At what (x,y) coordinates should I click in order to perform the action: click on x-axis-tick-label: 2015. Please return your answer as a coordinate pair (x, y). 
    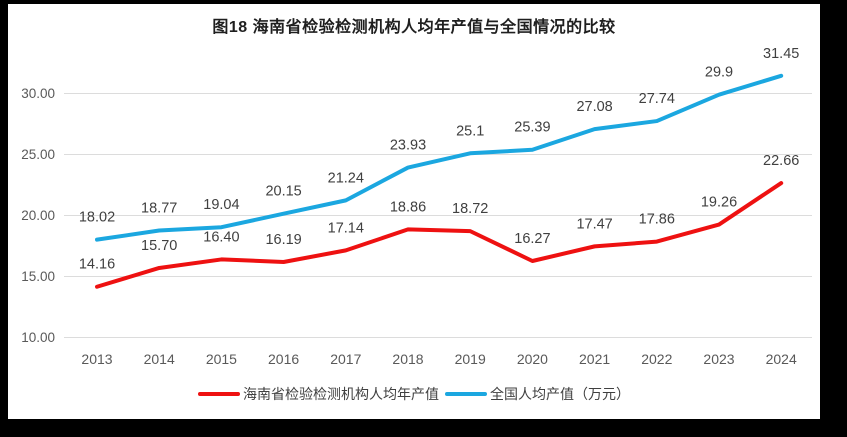
    Looking at the image, I should click on (221, 359).